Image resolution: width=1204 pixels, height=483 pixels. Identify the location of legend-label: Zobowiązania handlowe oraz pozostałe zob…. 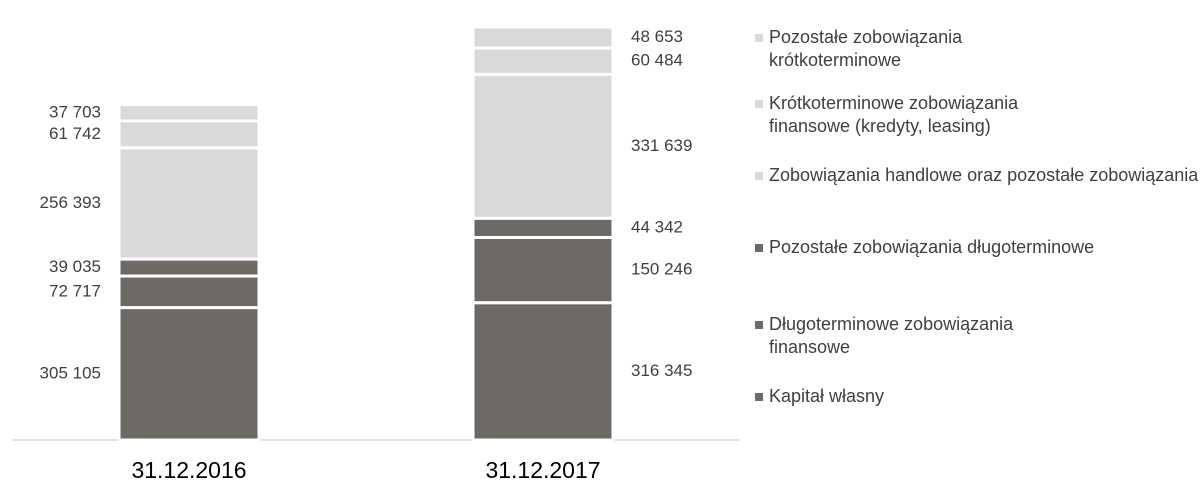
(984, 175).